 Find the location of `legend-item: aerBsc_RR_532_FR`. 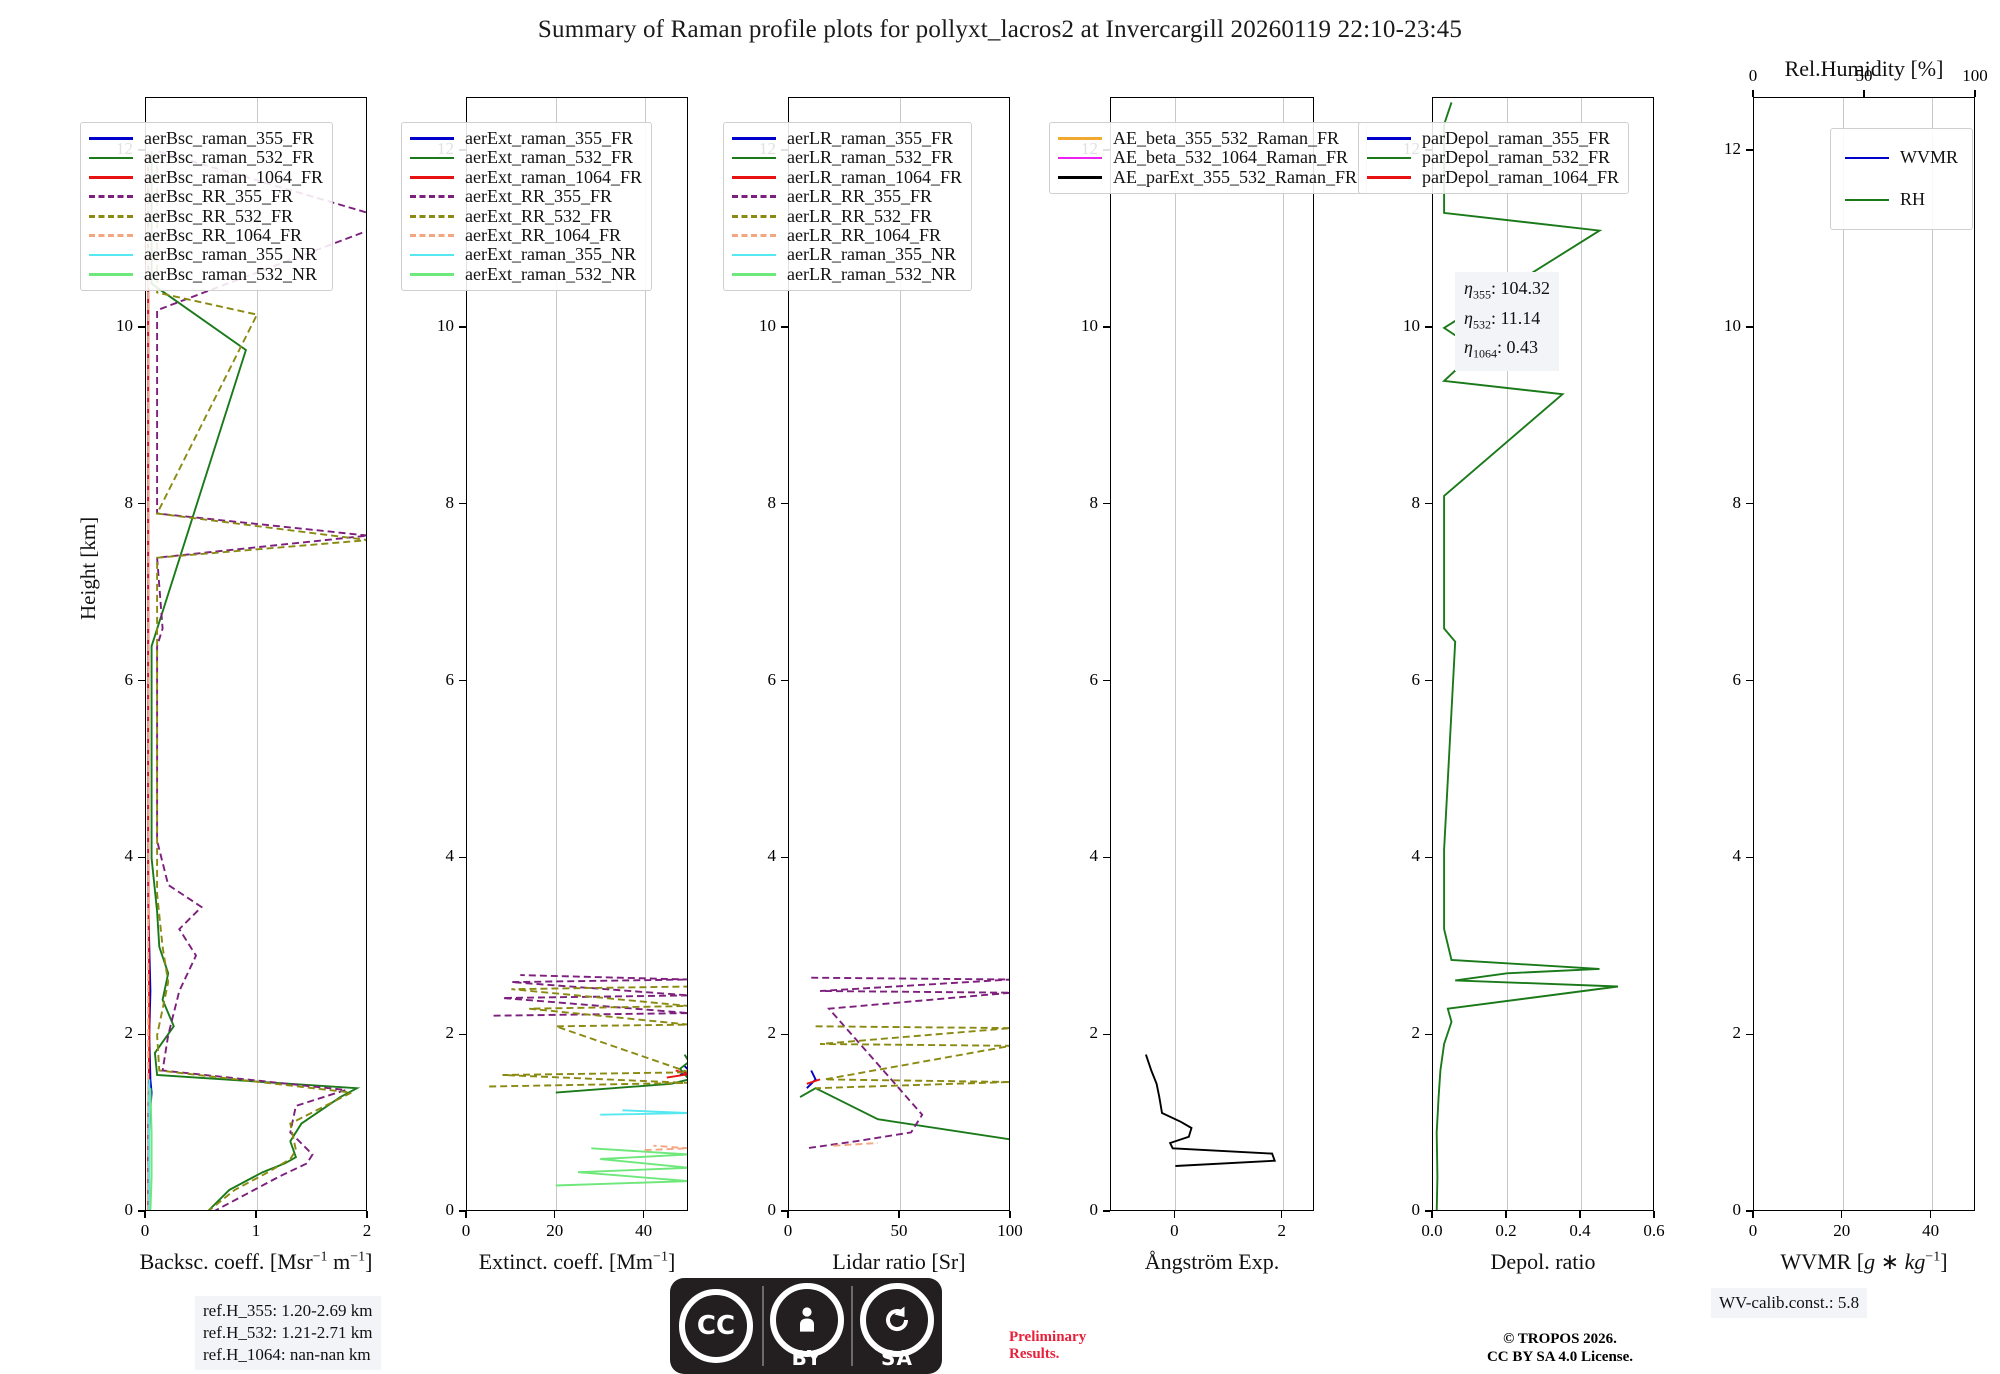

legend-item: aerBsc_RR_532_FR is located at coordinates (206, 216).